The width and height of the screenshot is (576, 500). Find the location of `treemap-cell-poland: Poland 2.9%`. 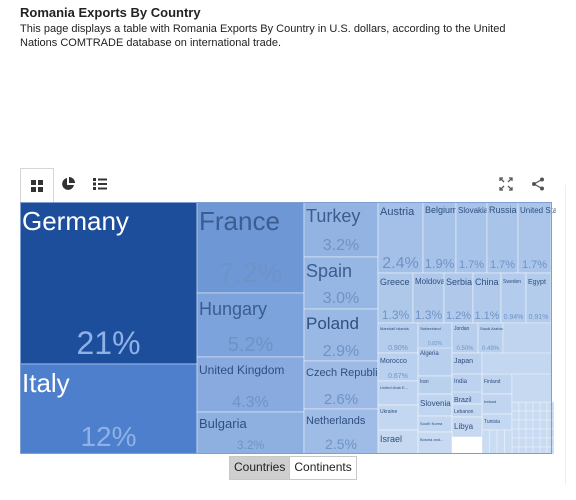

treemap-cell-poland: Poland 2.9% is located at coordinates (341, 335).